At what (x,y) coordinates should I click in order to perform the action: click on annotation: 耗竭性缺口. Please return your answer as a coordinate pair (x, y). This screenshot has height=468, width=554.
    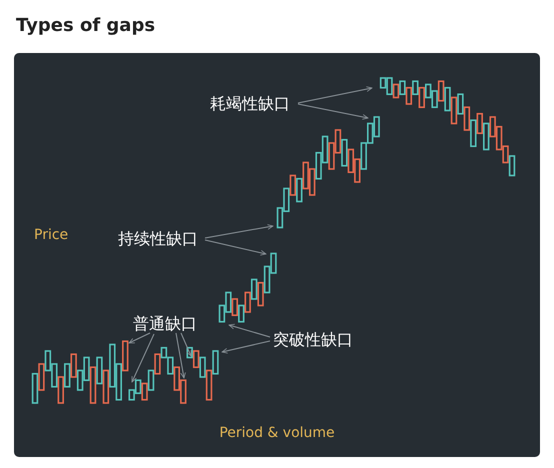
    Looking at the image, I should click on (250, 103).